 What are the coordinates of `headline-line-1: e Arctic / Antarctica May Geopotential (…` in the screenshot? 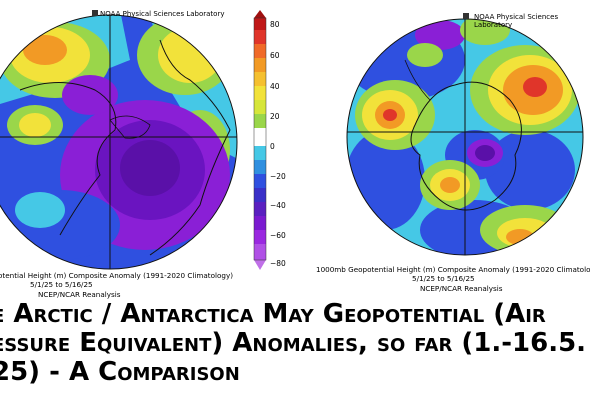 It's located at (273, 314).